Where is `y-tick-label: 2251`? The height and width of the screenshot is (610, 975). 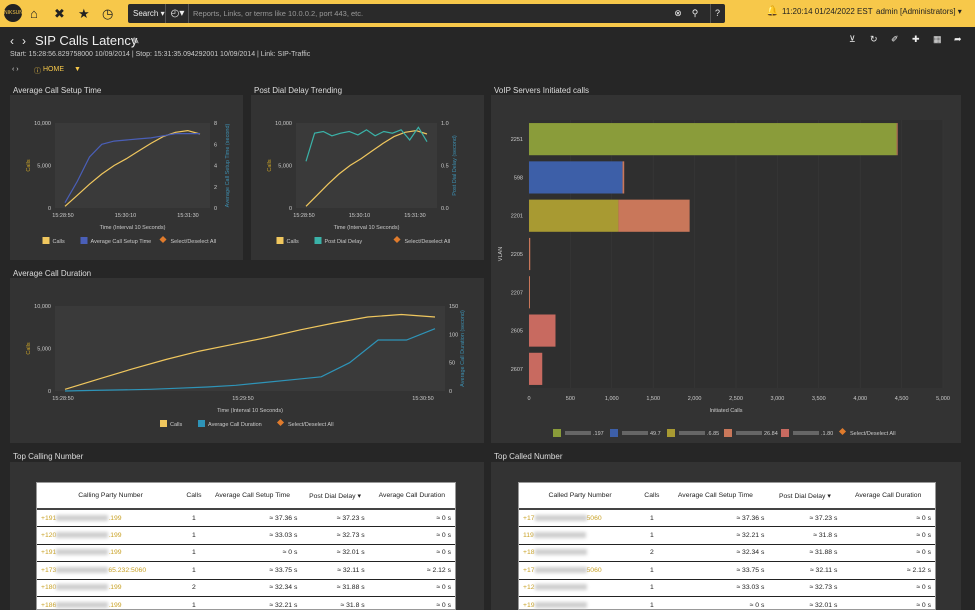 y-tick-label: 2251 is located at coordinates (517, 140).